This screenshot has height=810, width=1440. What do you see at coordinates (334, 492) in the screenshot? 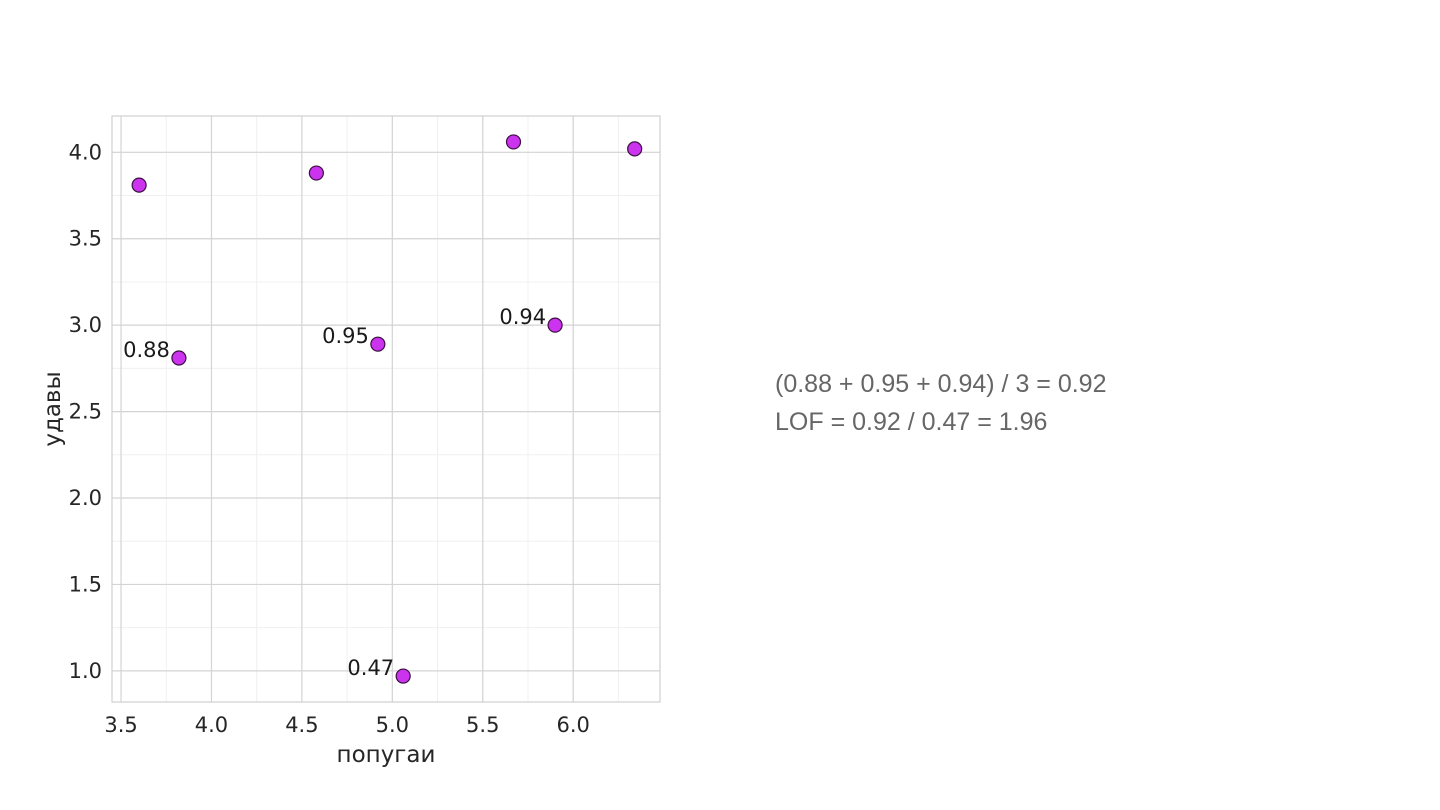
I see `point-labels: 0.88 0.95 0.94 0.47` at bounding box center [334, 492].